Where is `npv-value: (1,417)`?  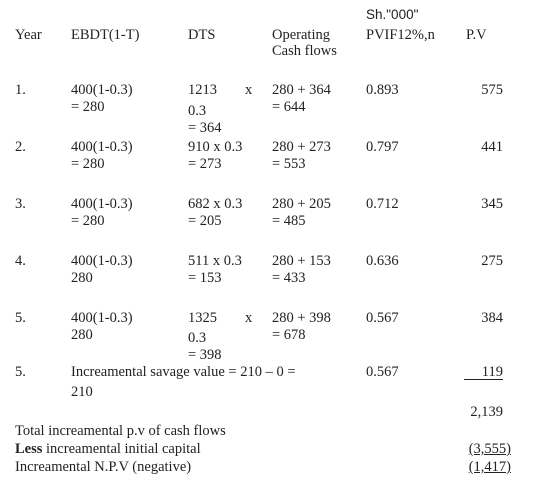 npv-value: (1,417) is located at coordinates (489, 467).